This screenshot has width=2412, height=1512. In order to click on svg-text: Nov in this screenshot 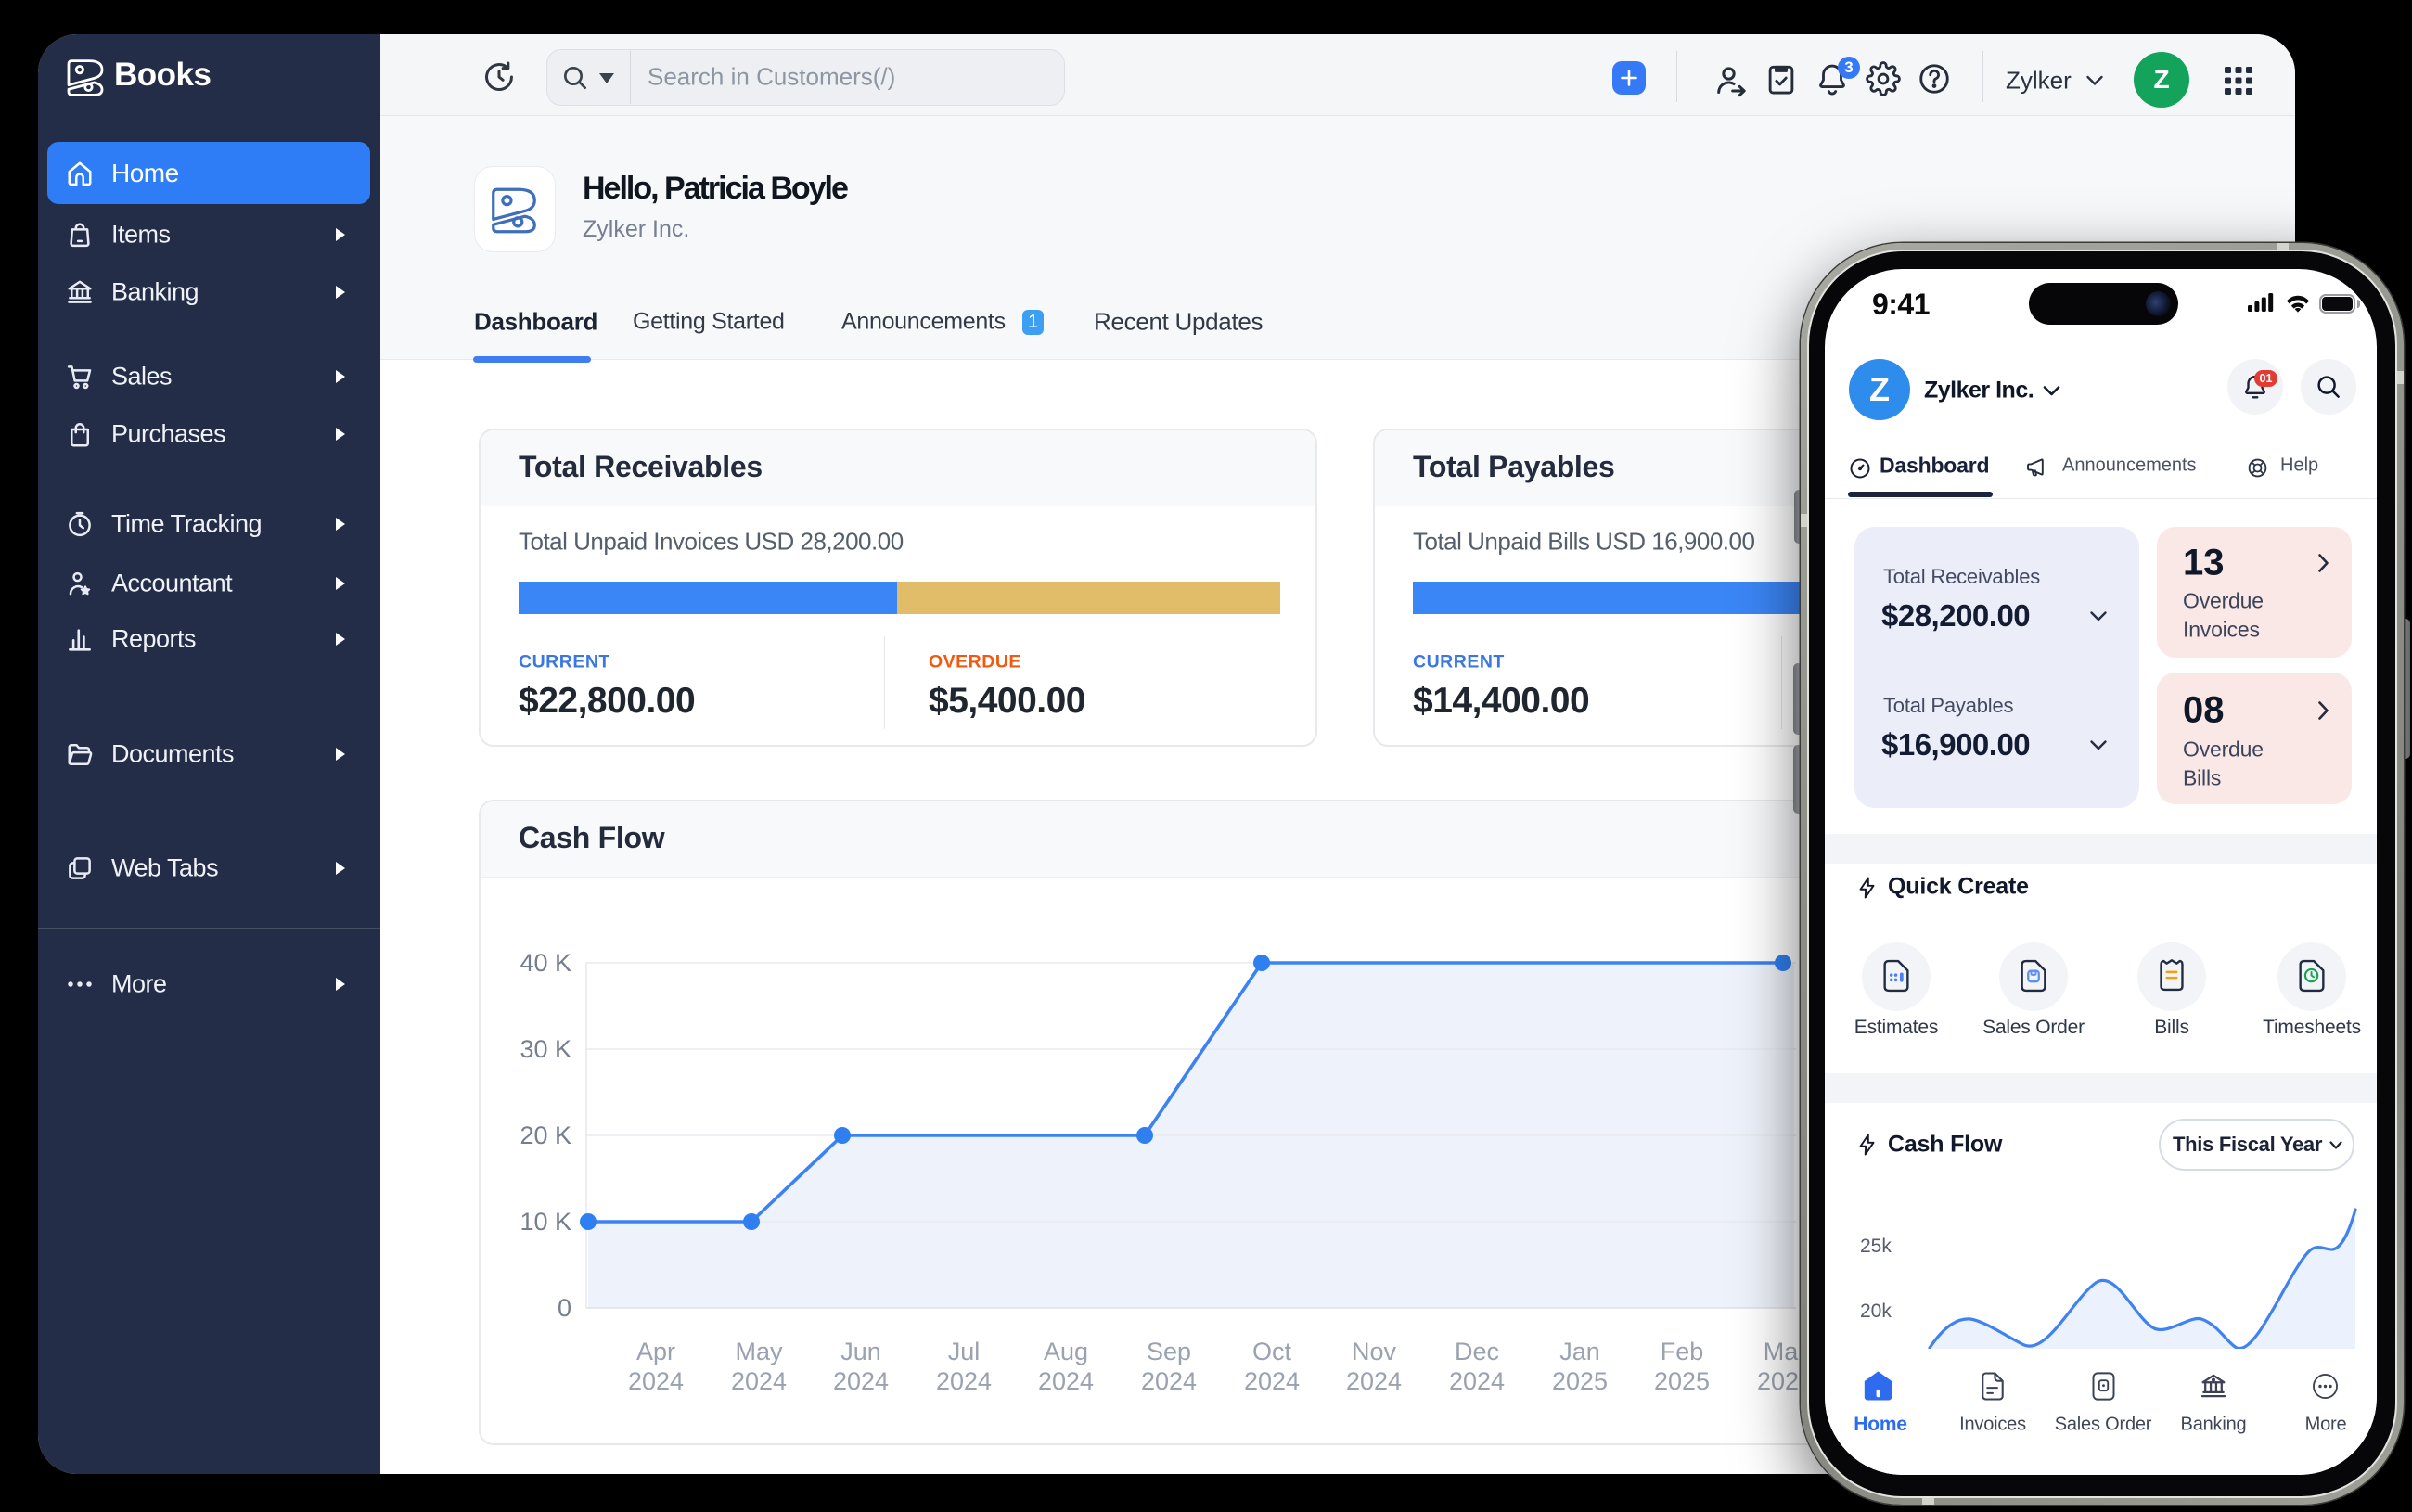, I will do `click(1374, 1351)`.